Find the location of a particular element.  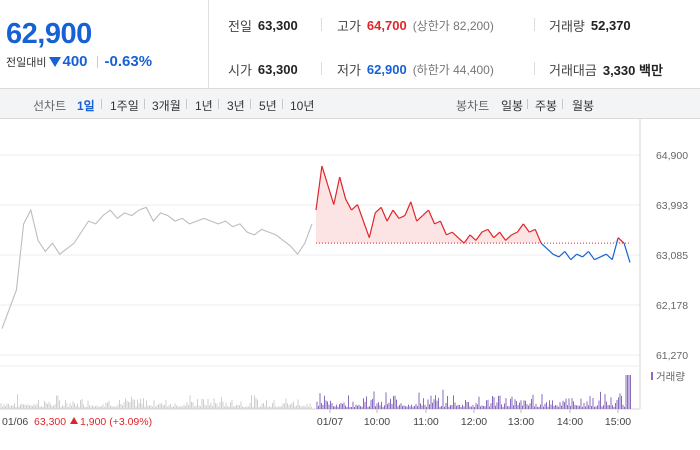

trade-value-label: 거래대금 is located at coordinates (573, 70).